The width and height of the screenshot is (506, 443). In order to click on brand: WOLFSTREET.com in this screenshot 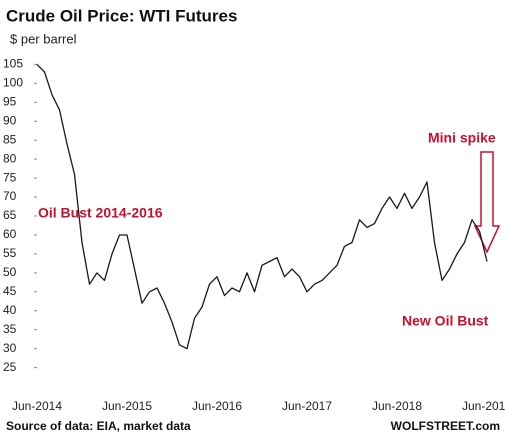, I will do `click(445, 426)`.